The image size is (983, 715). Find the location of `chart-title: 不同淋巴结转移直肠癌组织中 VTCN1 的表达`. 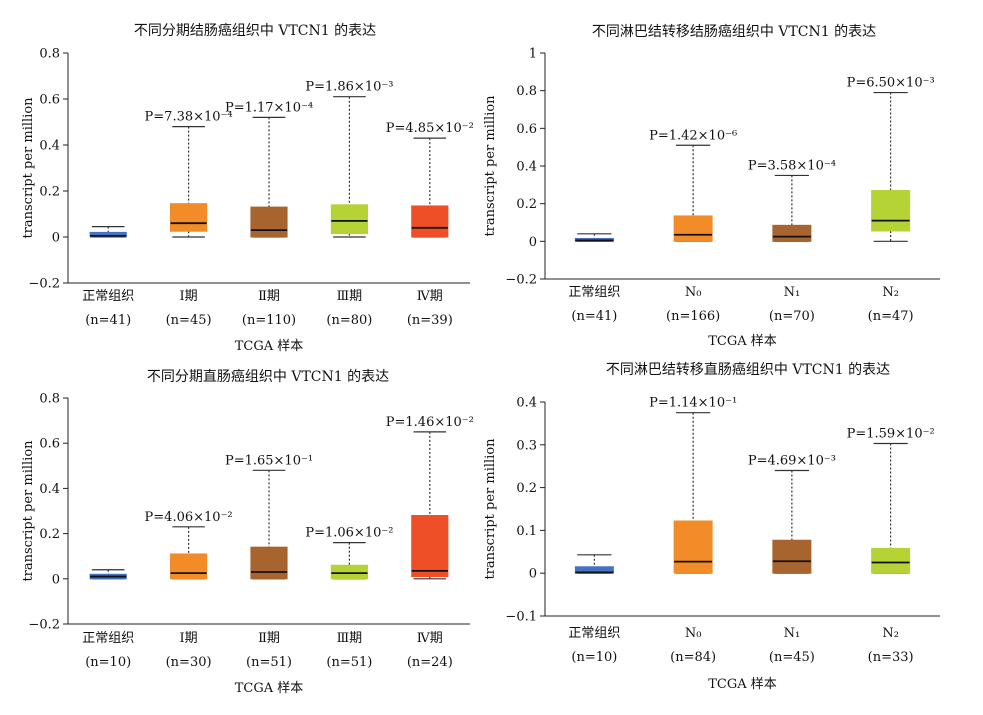

chart-title: 不同淋巴结转移直肠癌组织中 VTCN1 的表达 is located at coordinates (748, 369).